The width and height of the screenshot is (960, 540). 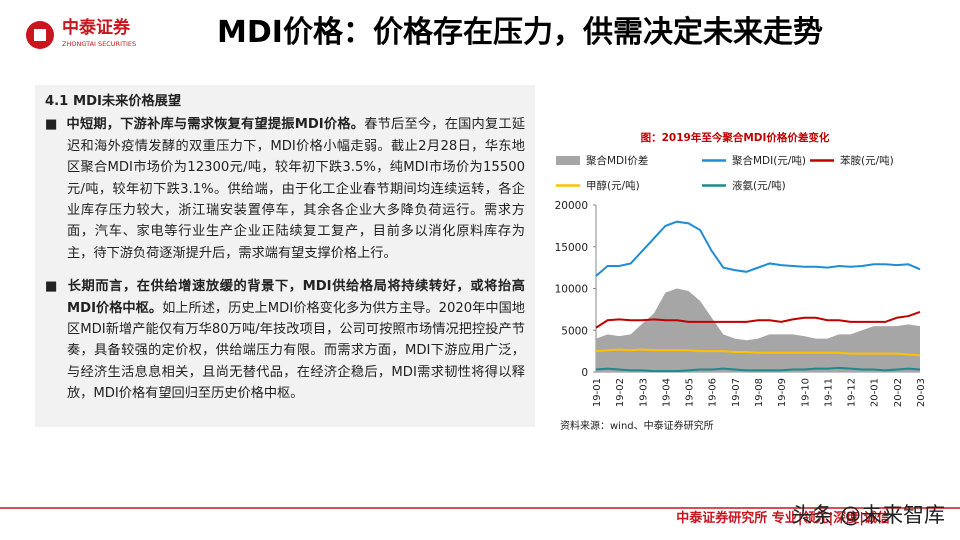 I want to click on logo-icon-inner, so click(x=40, y=35).